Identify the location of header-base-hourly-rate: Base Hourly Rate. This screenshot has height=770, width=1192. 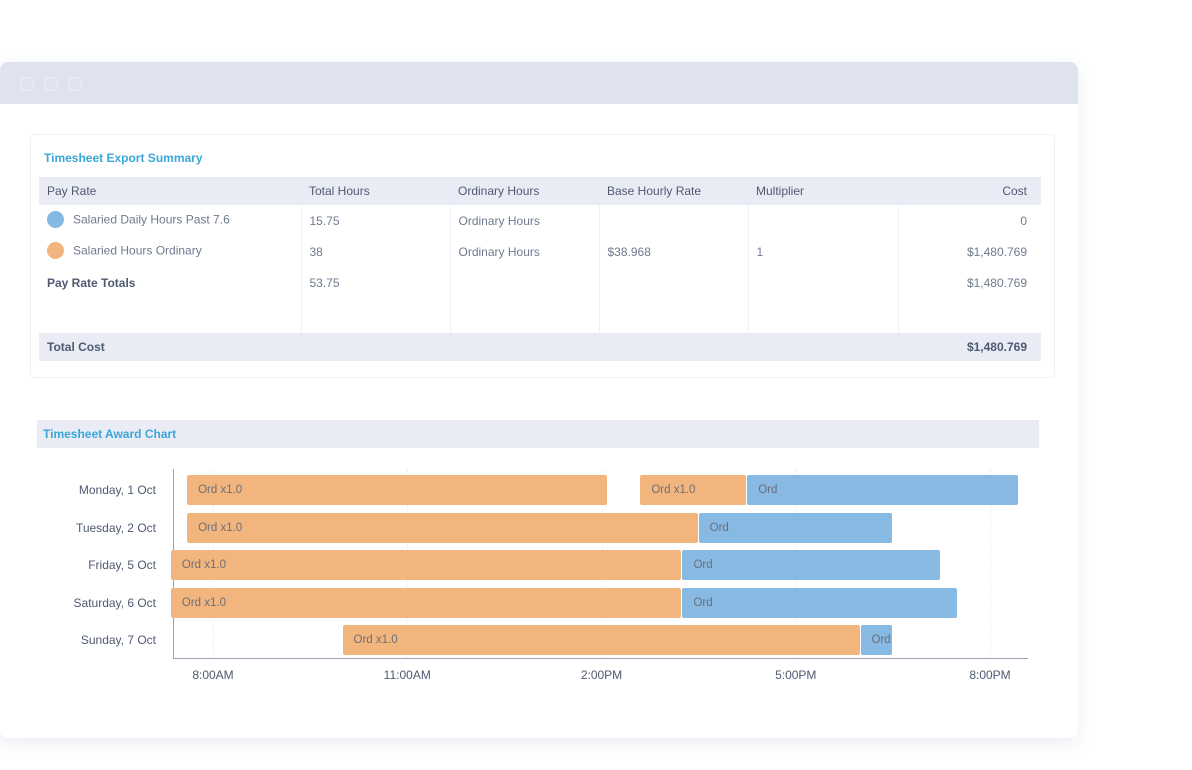
(673, 191).